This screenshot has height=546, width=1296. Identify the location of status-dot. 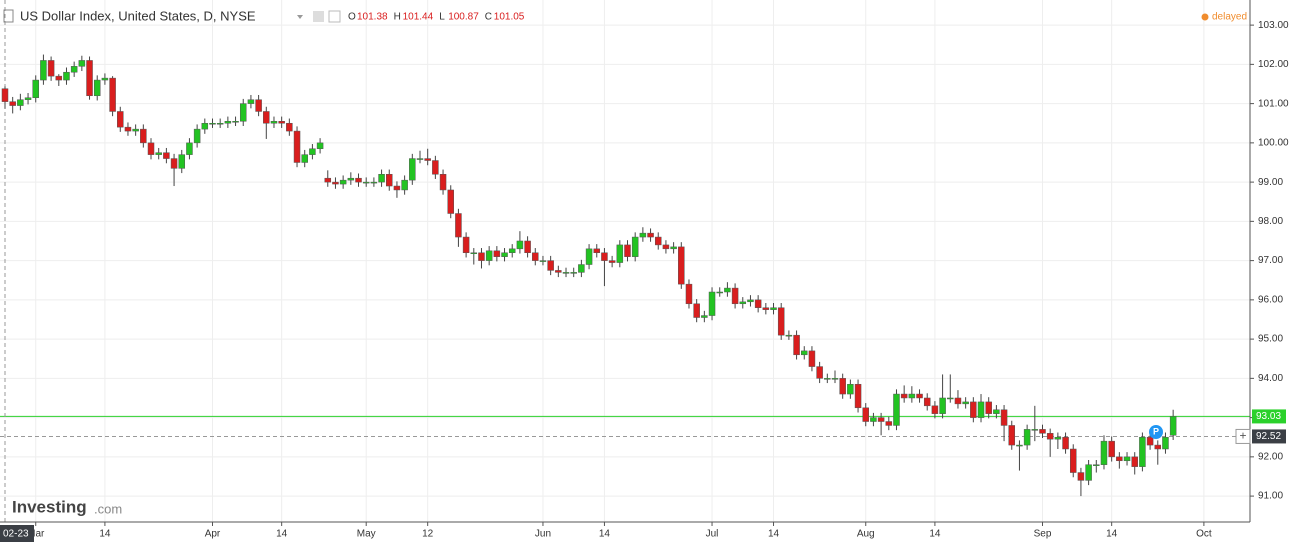
(1205, 17).